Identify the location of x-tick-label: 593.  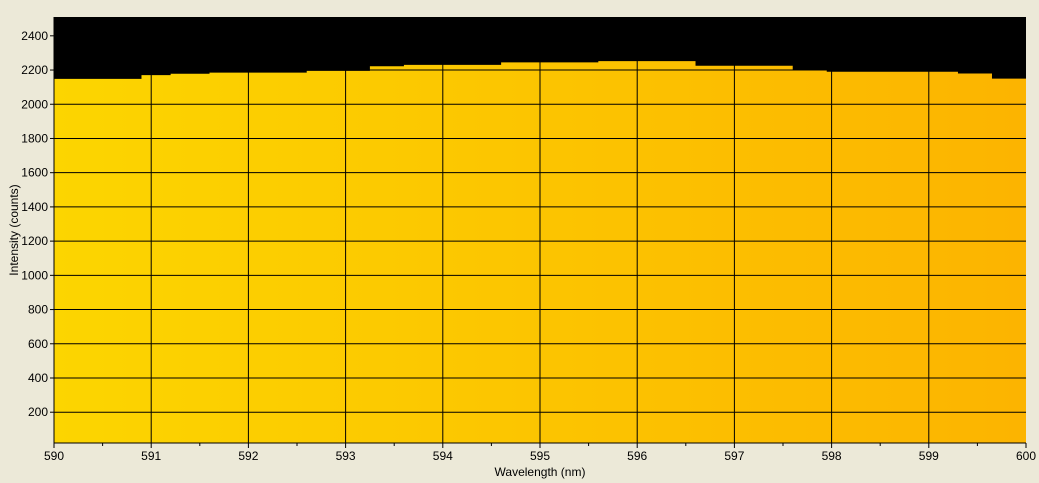
(346, 456).